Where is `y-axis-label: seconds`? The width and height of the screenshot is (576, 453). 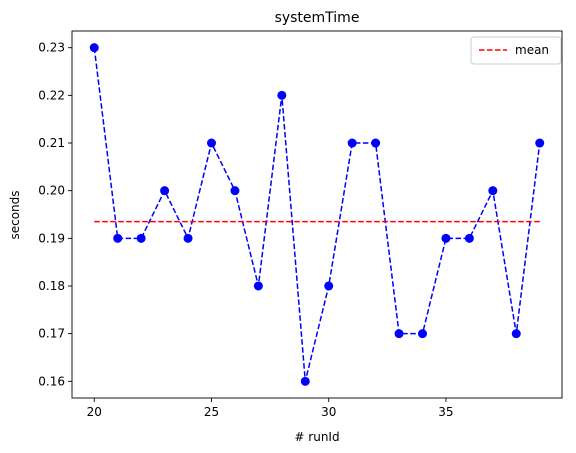
y-axis-label: seconds is located at coordinates (15, 214).